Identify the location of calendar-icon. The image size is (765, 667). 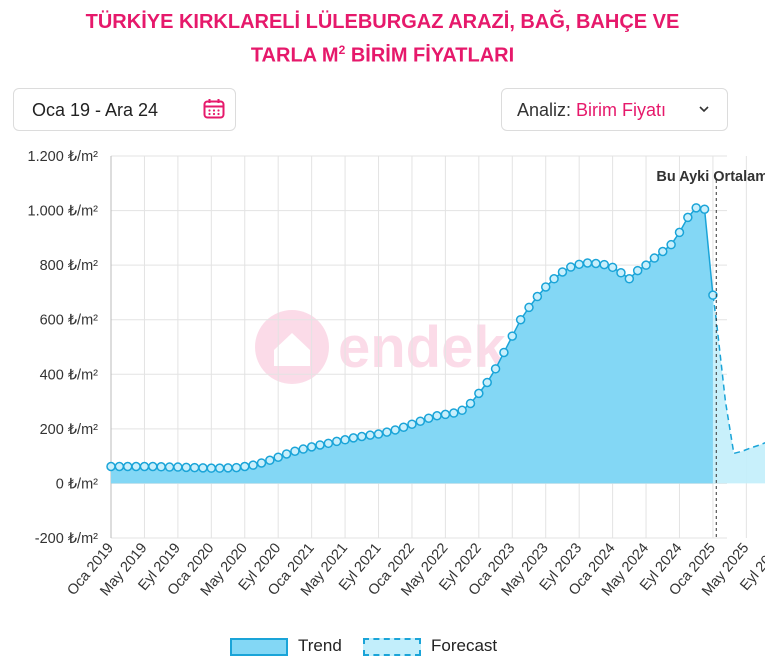
(214, 109).